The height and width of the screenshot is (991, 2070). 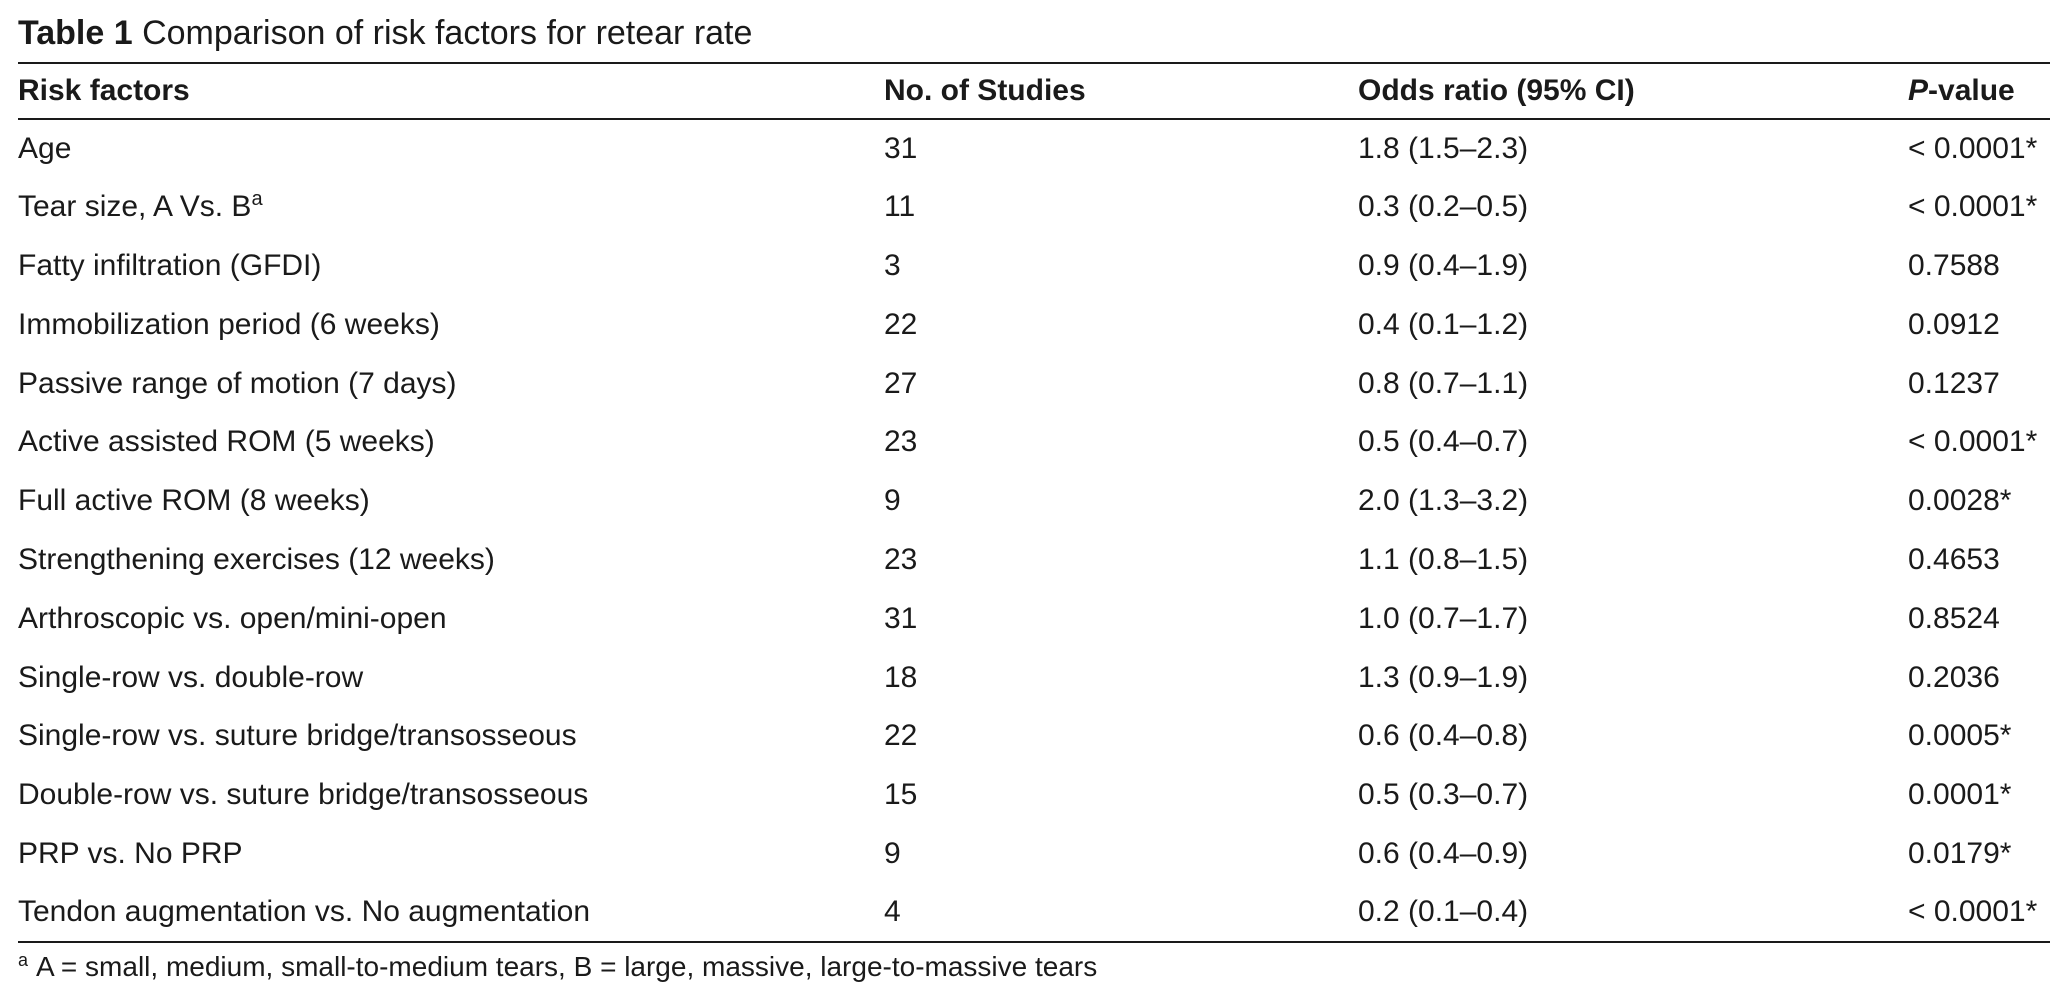 What do you see at coordinates (1443, 912) in the screenshot?
I see `cell-odds-ratio: 0.2 (0.1–0.4)` at bounding box center [1443, 912].